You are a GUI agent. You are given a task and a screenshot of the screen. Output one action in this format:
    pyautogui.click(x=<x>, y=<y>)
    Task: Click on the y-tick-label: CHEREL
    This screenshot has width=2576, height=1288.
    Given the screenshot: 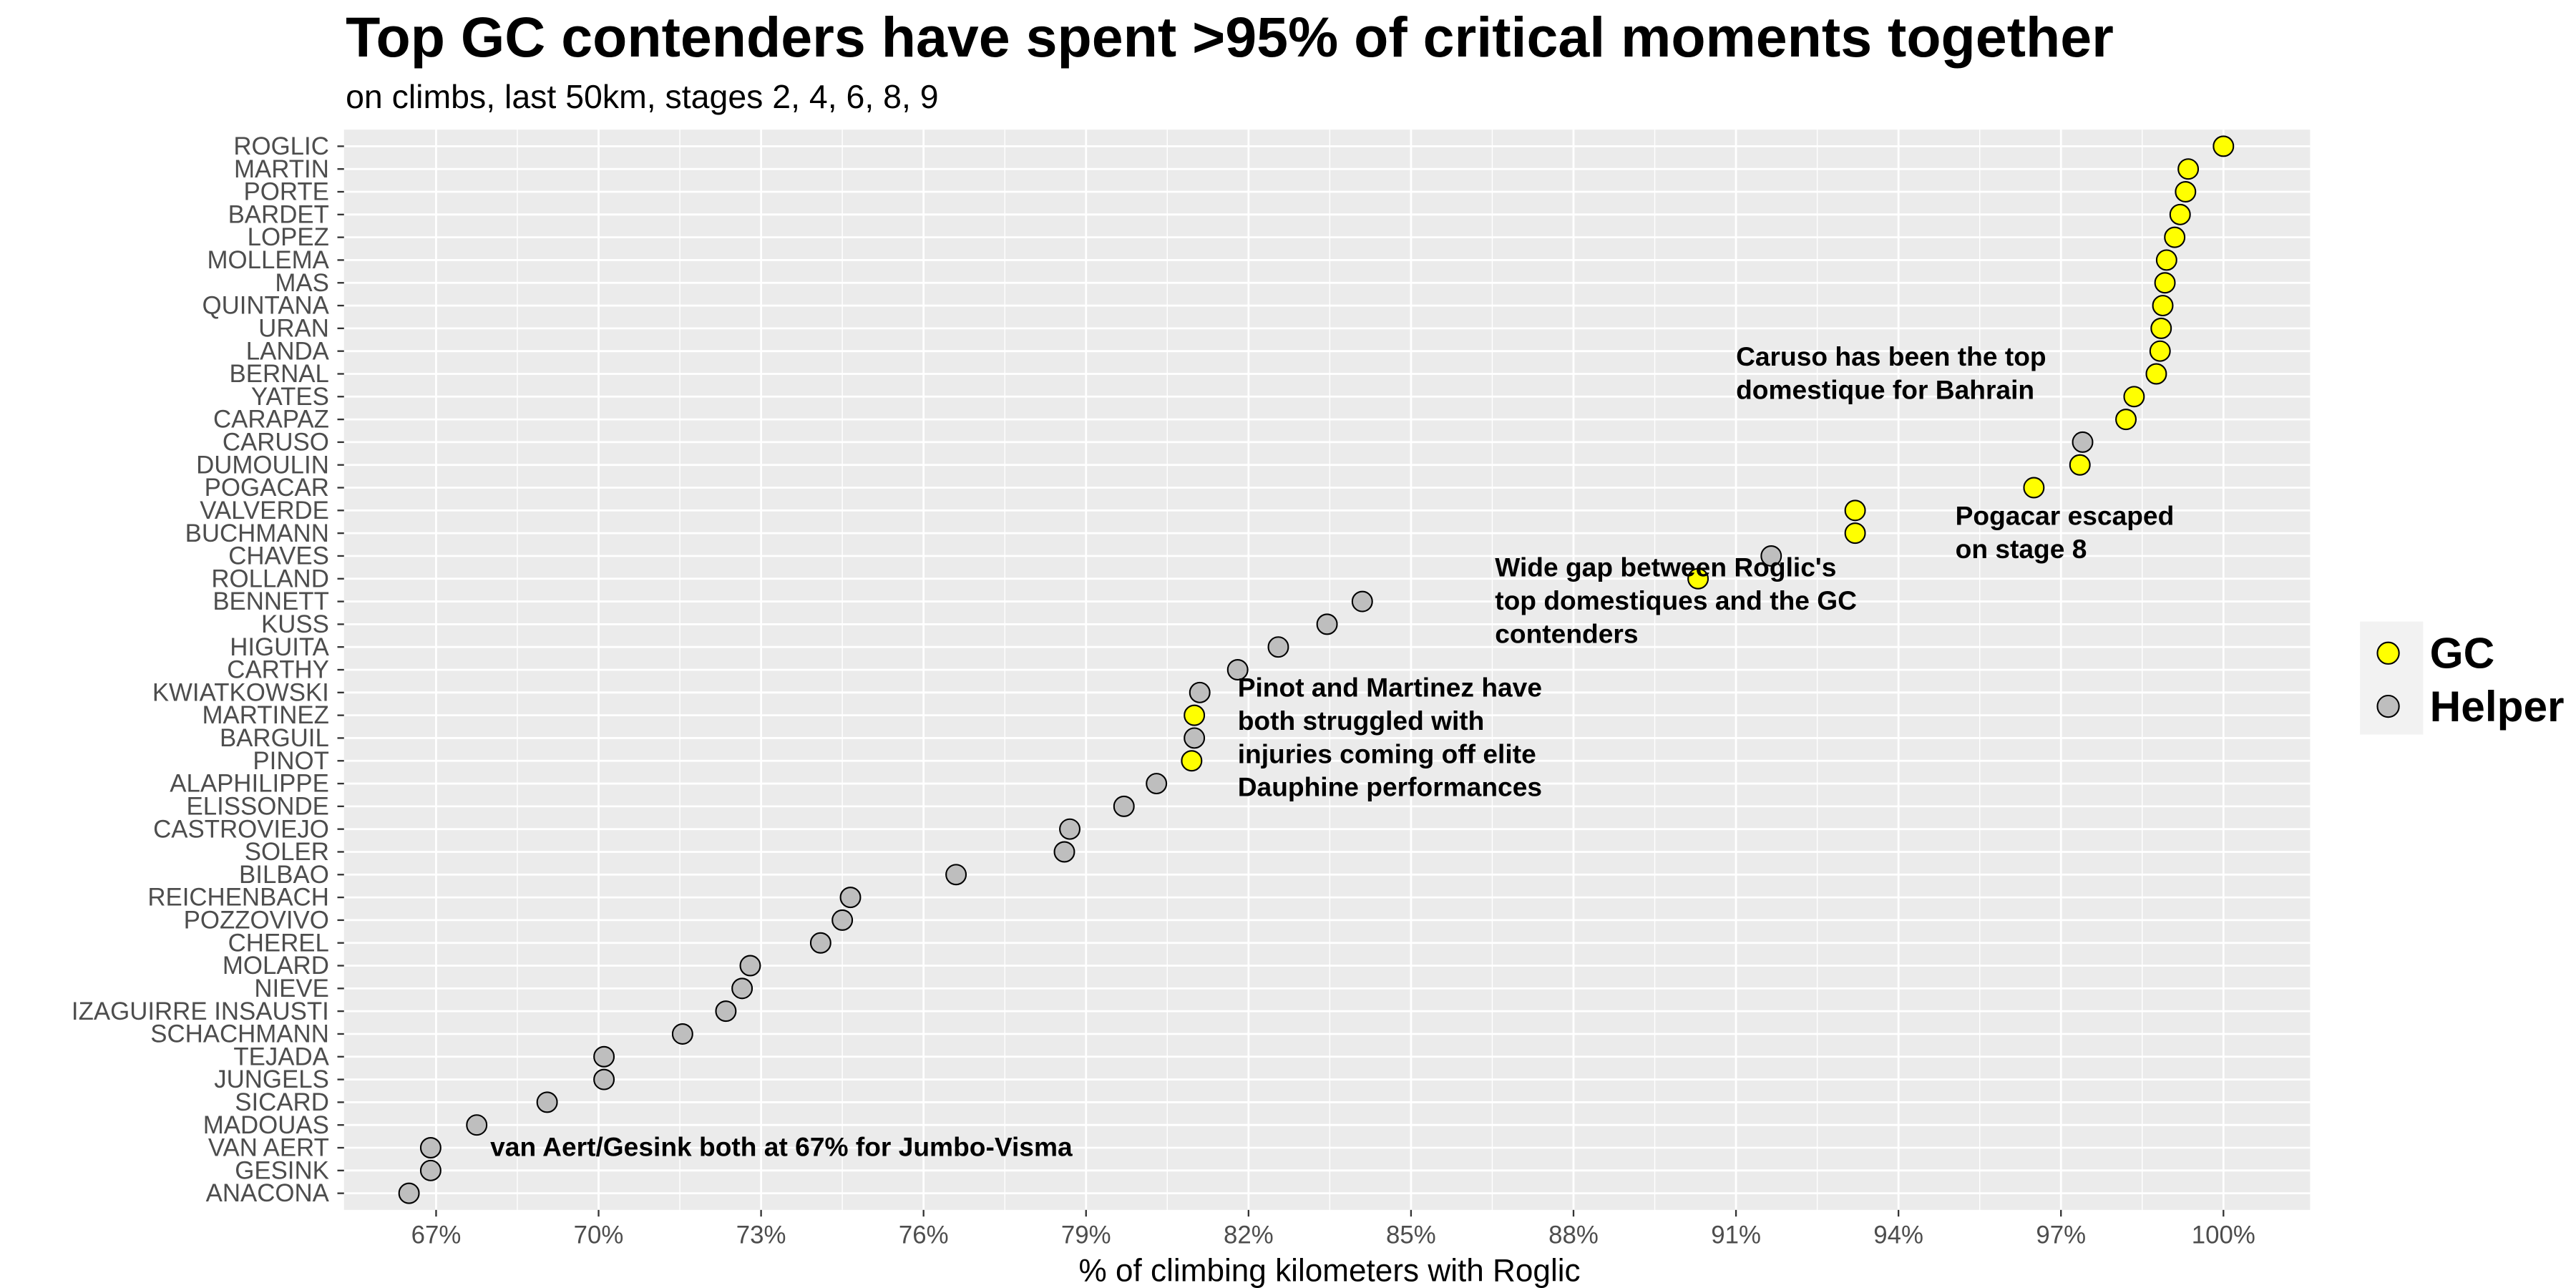 What is the action you would take?
    pyautogui.click(x=278, y=943)
    